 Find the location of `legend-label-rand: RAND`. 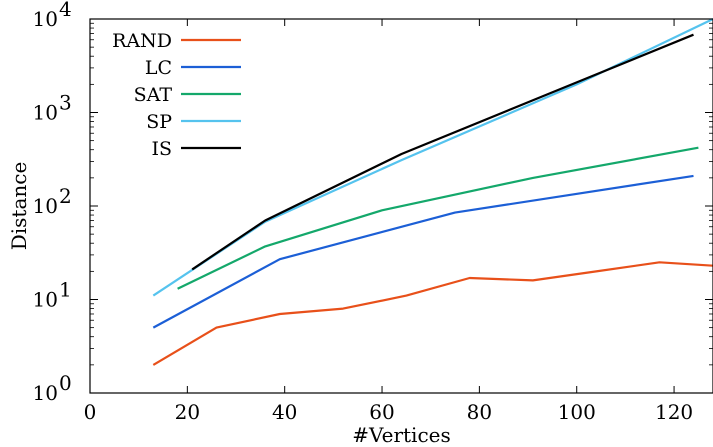

legend-label-rand: RAND is located at coordinates (142, 41).